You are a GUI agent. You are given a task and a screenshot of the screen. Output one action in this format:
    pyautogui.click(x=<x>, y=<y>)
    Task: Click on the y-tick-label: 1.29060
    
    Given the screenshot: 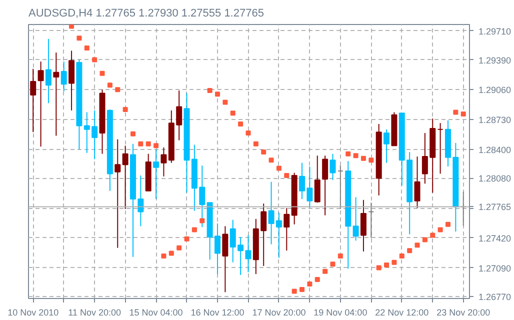 What is the action you would take?
    pyautogui.click(x=495, y=90)
    